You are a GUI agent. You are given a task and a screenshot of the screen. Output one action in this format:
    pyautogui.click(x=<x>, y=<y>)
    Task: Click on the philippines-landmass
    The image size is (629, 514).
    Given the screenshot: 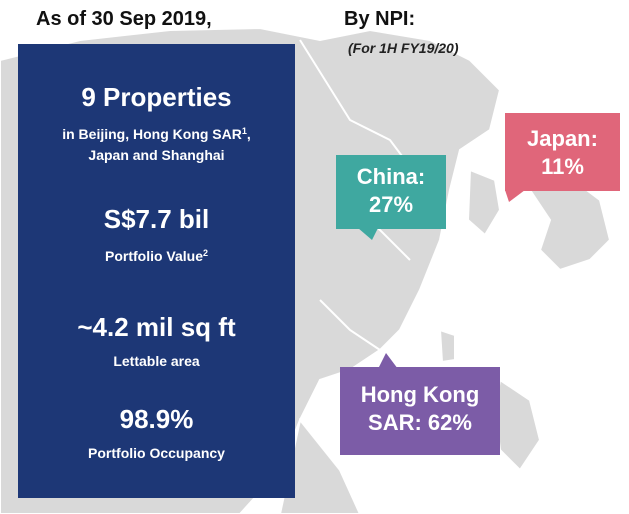 What is the action you would take?
    pyautogui.click(x=517, y=425)
    